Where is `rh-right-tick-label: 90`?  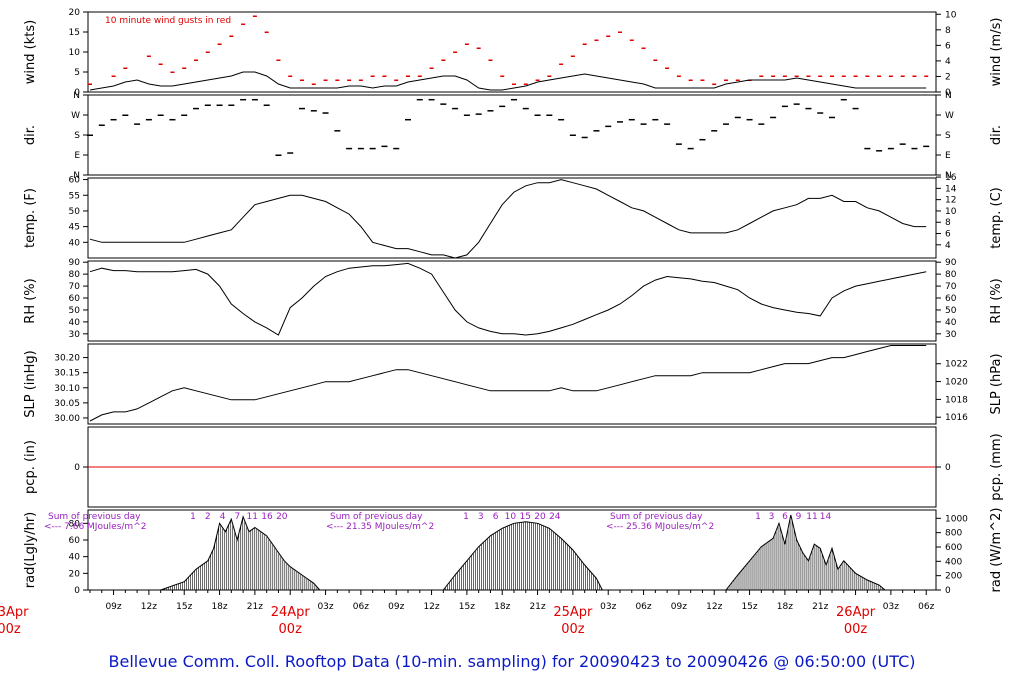 rh-right-tick-label: 90 is located at coordinates (951, 263).